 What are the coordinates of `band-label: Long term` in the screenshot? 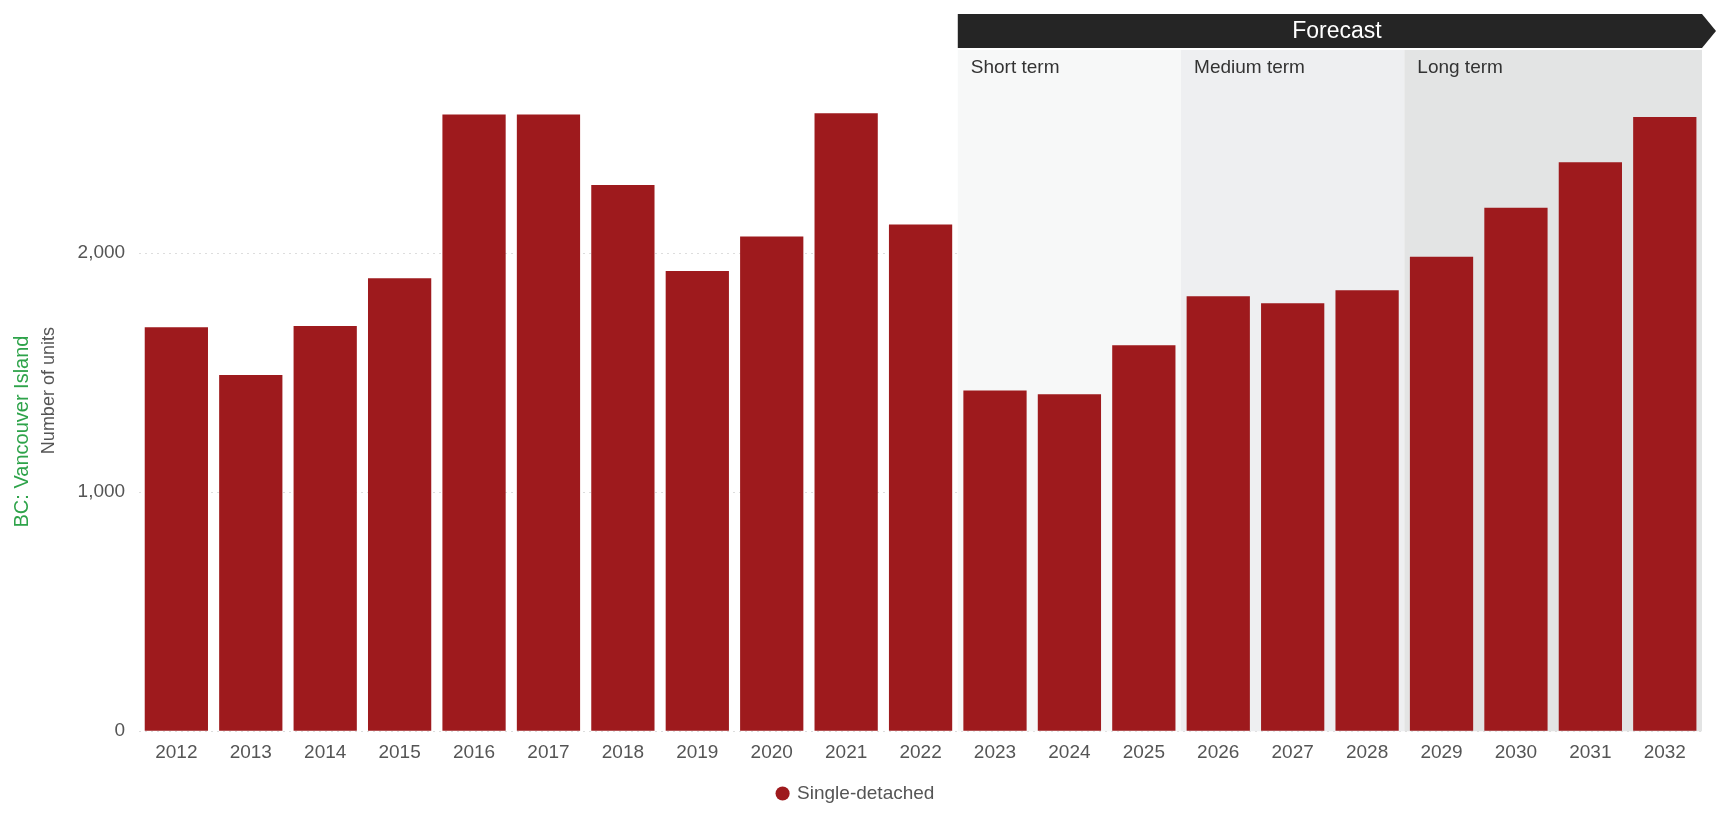 It's located at (1460, 66).